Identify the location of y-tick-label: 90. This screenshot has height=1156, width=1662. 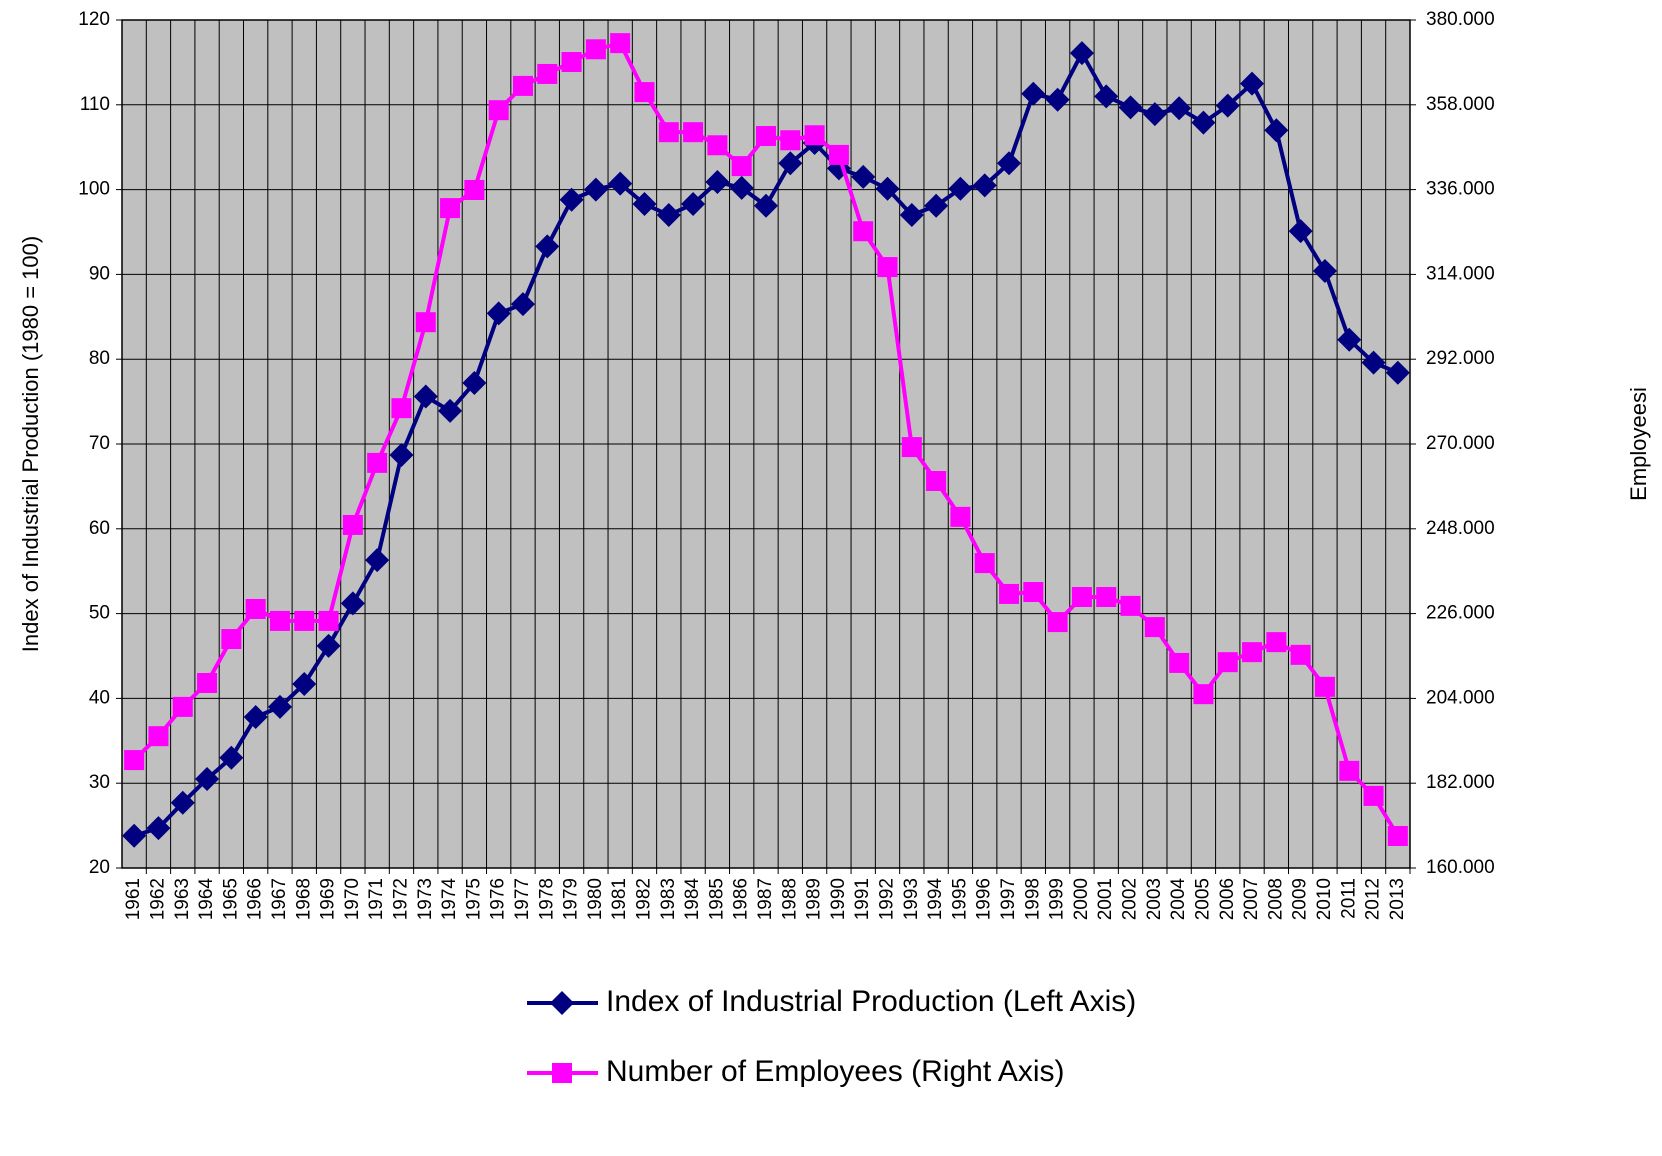
(99, 273).